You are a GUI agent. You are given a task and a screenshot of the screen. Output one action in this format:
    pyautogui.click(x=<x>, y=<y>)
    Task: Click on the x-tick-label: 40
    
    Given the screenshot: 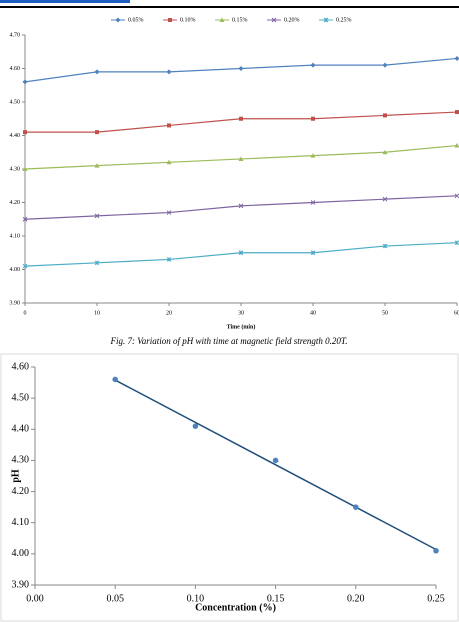 What is the action you would take?
    pyautogui.click(x=313, y=313)
    